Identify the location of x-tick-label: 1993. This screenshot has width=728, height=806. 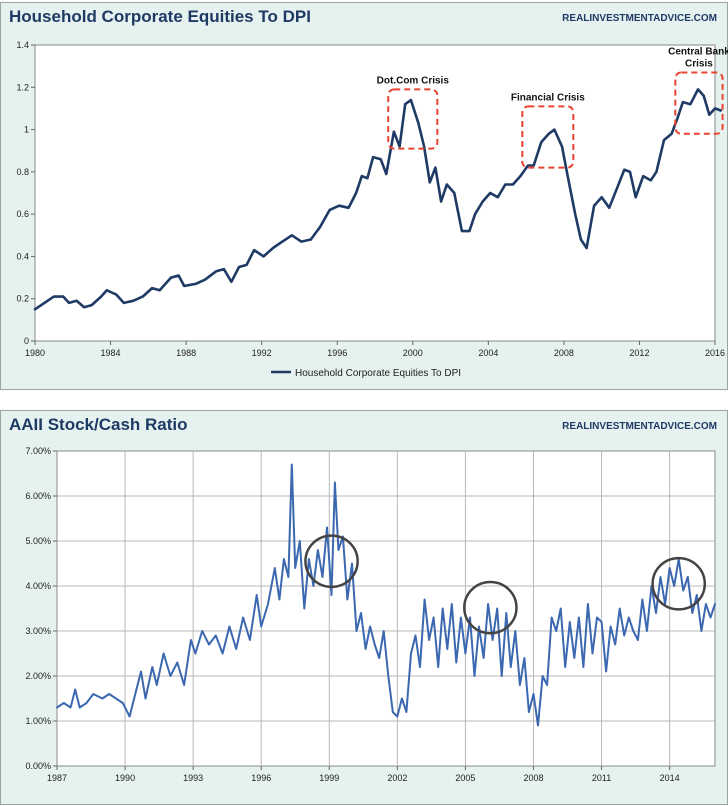
(193, 778).